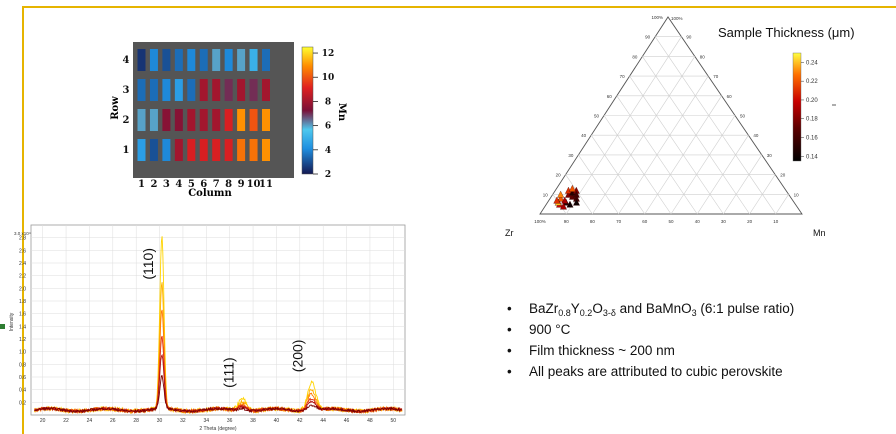  What do you see at coordinates (328, 102) in the screenshot?
I see `heatmap-colorbar-tick-label: 8` at bounding box center [328, 102].